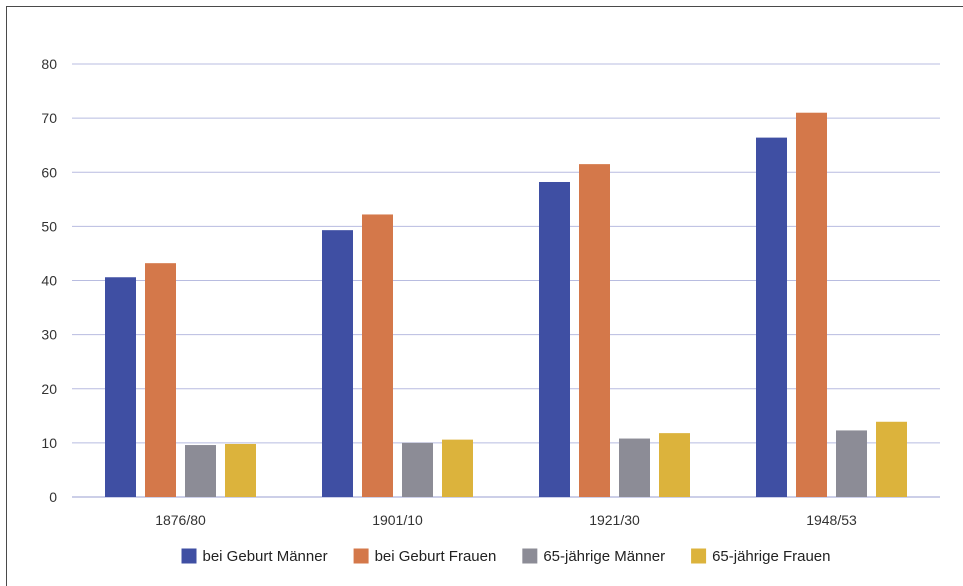 This screenshot has width=963, height=586. What do you see at coordinates (771, 556) in the screenshot?
I see `legend-label: 65-jährige Frauen` at bounding box center [771, 556].